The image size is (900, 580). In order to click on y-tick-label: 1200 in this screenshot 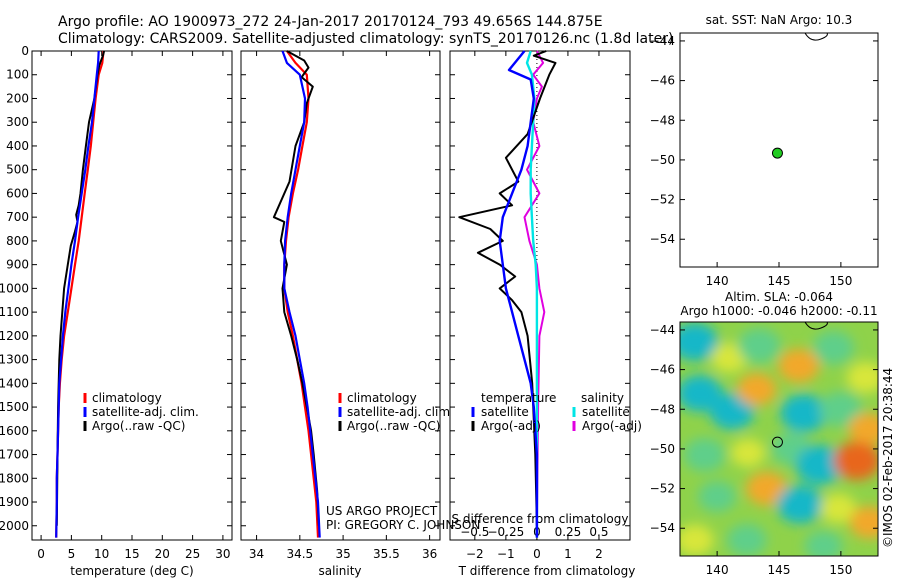, I will do `click(14, 336)`.